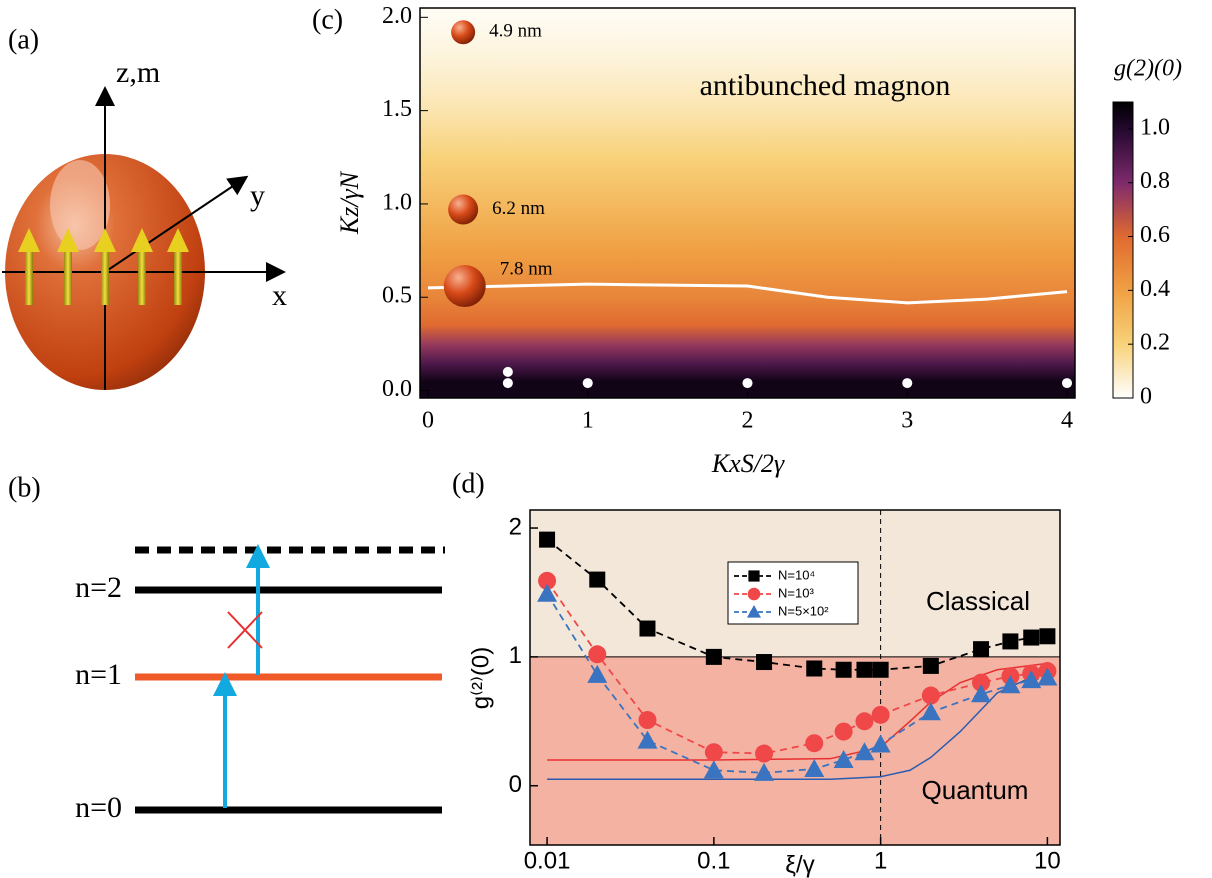 The height and width of the screenshot is (878, 1212). I want to click on blocked-mark, so click(245, 630).